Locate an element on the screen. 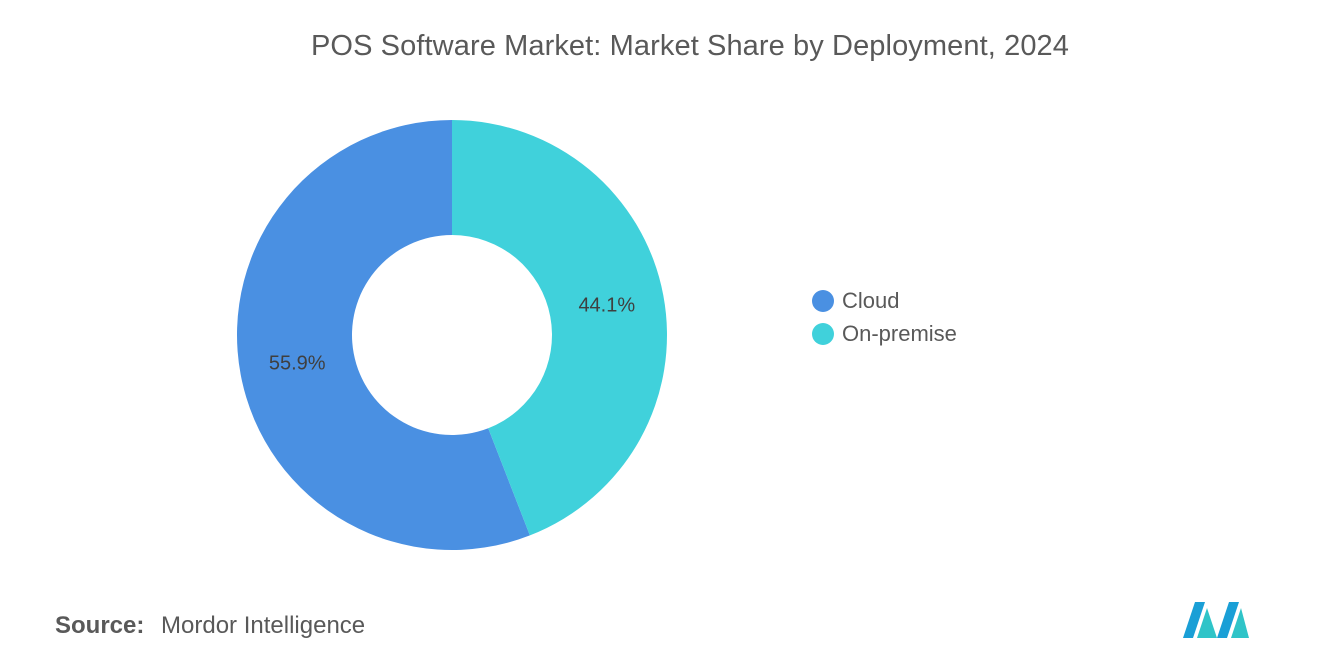  legend: Cloud On-premise is located at coordinates (884, 317).